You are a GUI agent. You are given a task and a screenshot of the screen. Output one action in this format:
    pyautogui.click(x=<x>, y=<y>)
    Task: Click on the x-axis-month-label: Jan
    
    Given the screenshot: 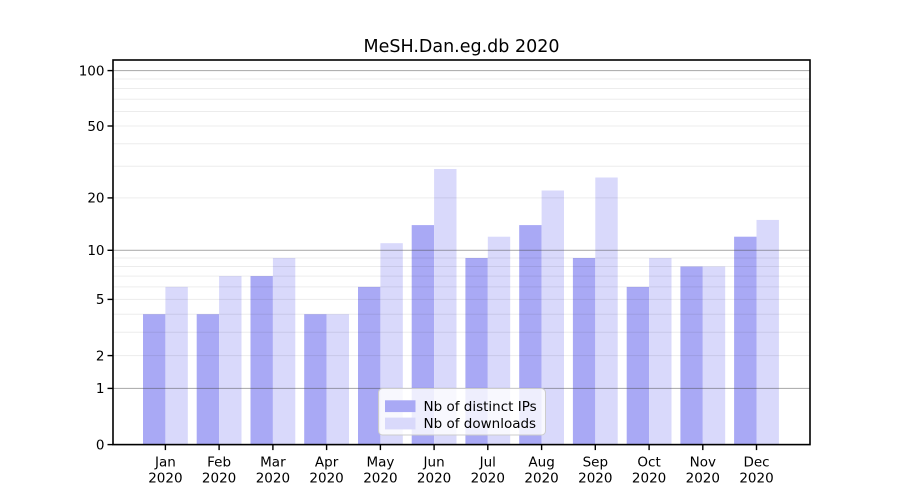 What is the action you would take?
    pyautogui.click(x=165, y=463)
    